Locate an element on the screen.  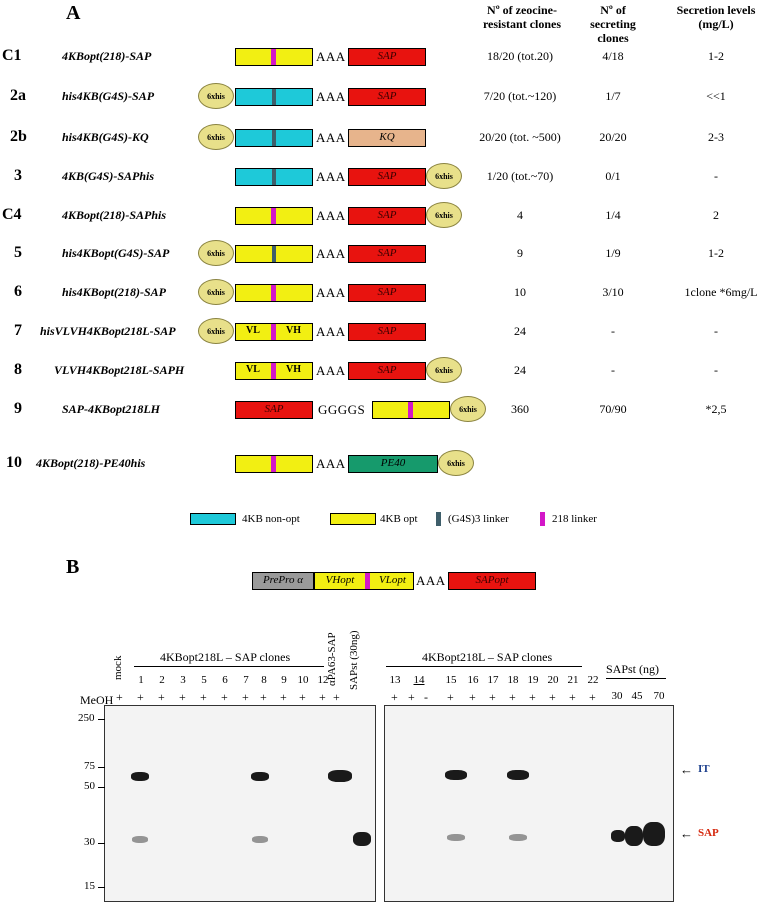
lane-number: 22 is located at coordinates (593, 680).